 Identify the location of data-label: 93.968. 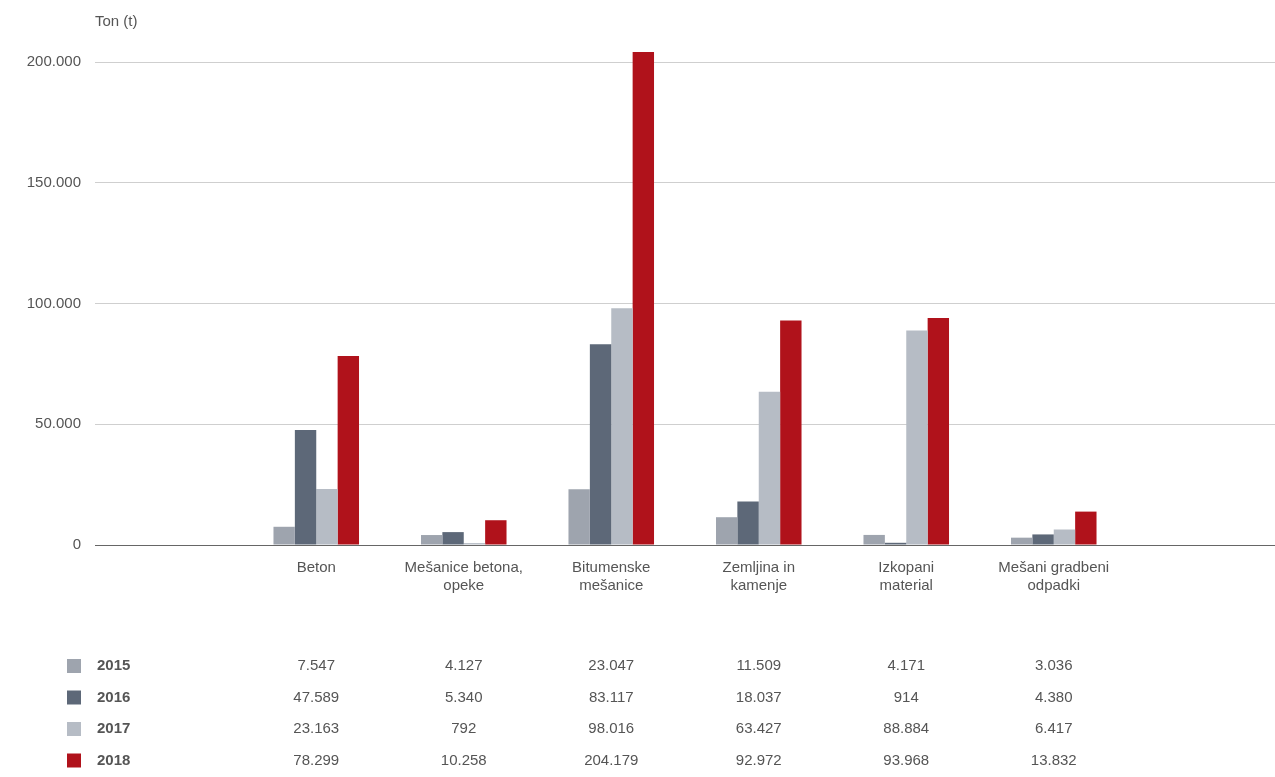
(906, 759).